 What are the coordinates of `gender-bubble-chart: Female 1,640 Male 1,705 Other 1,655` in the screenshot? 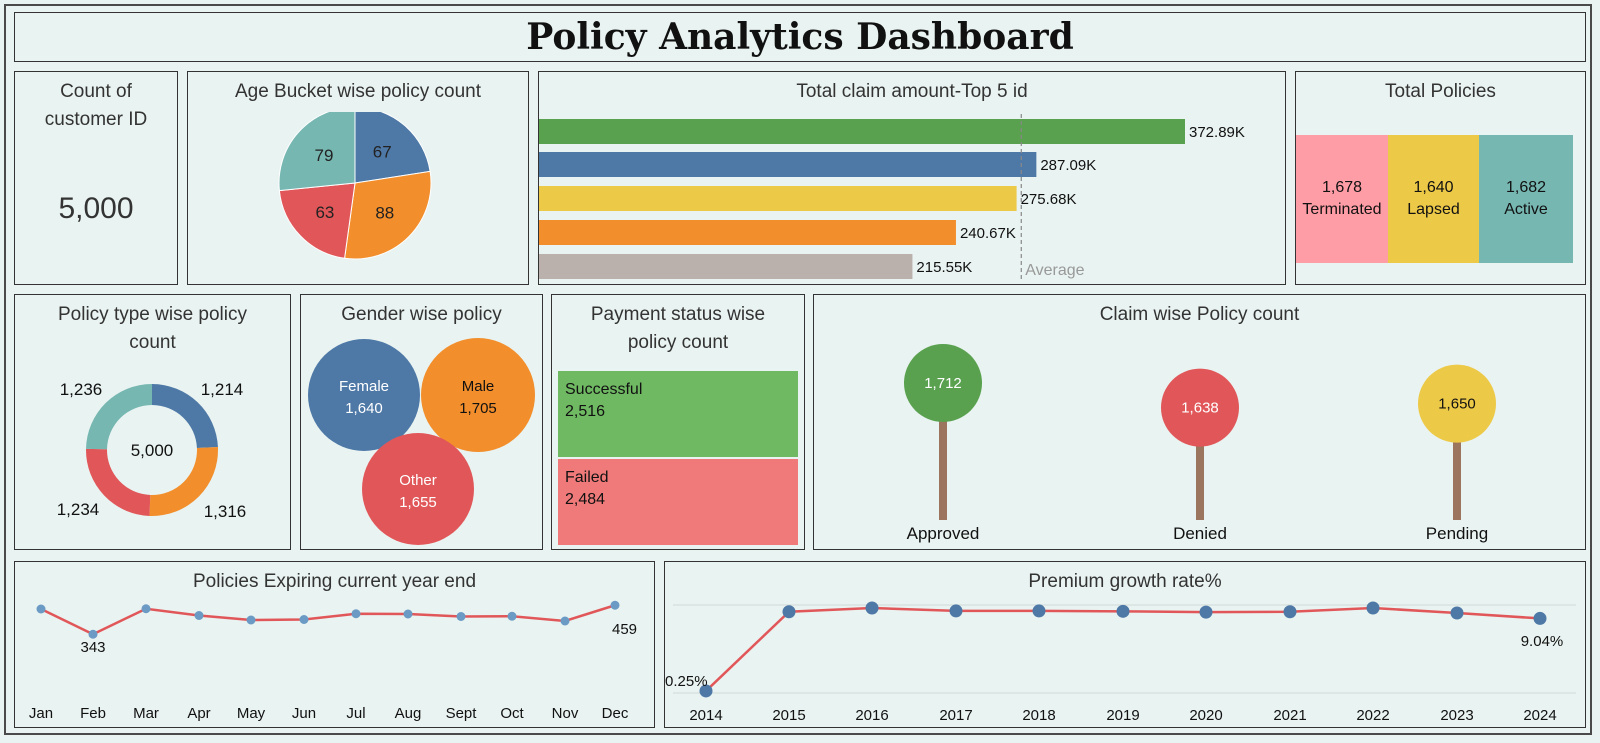 It's located at (421, 441).